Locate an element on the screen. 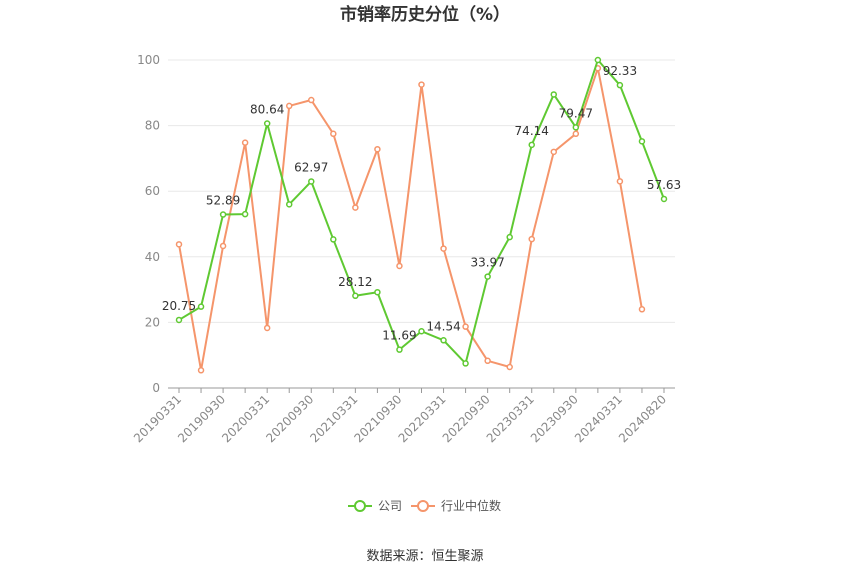 The width and height of the screenshot is (850, 575). data-label: 14.54 is located at coordinates (443, 326).